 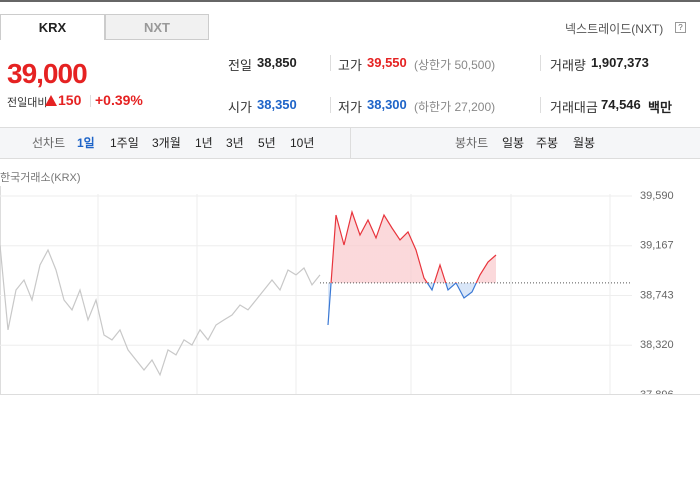 I want to click on change-label: 전일대비, so click(x=27, y=103).